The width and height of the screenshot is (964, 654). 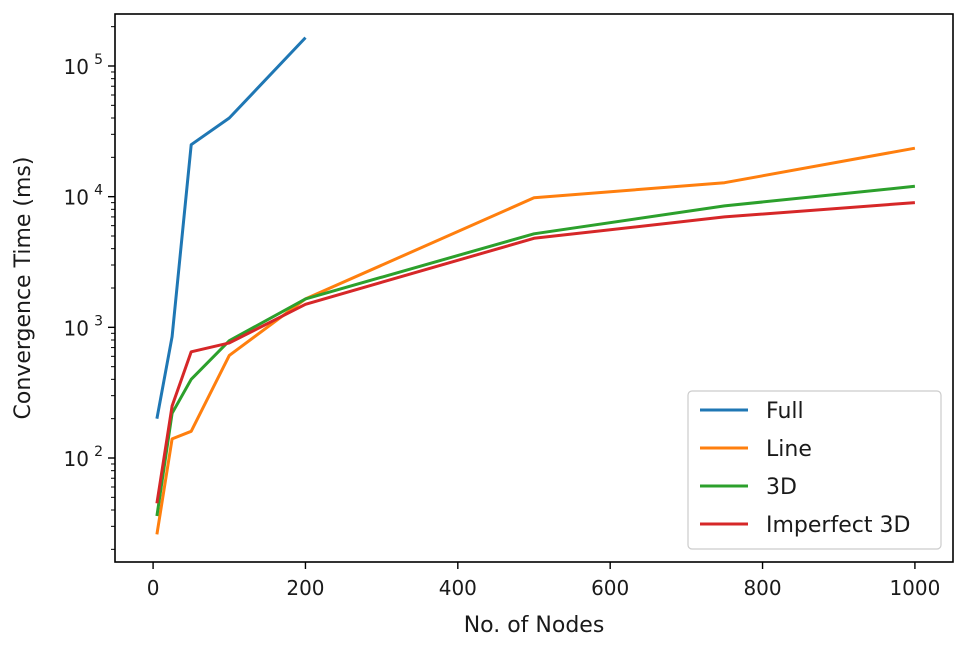 What do you see at coordinates (914, 588) in the screenshot?
I see `x-tick-label: 1000` at bounding box center [914, 588].